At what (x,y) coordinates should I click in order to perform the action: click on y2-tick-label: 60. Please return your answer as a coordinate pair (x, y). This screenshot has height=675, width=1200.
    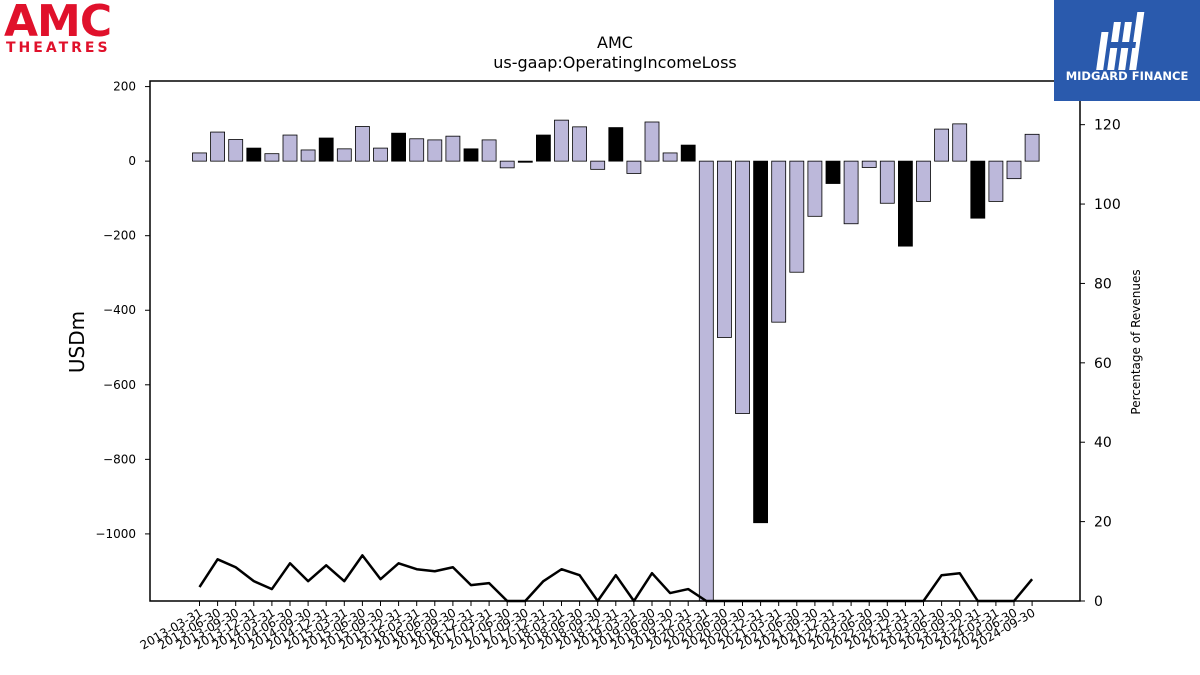
    Looking at the image, I should click on (1103, 364).